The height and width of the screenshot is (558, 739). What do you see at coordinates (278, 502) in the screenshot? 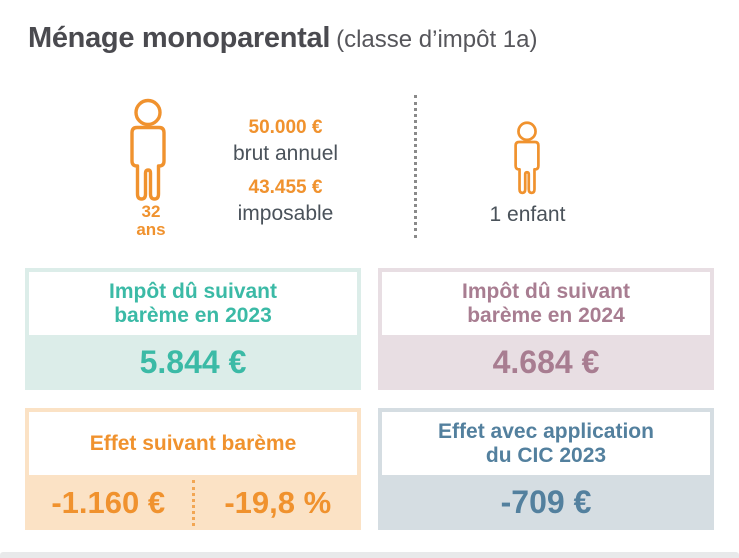
I see `effect-percent-value: -19,8 %` at bounding box center [278, 502].